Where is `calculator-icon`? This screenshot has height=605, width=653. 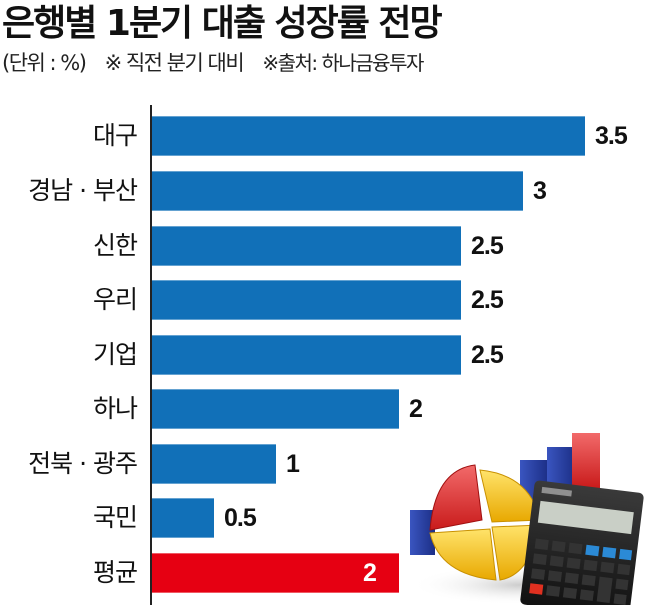 calculator-icon is located at coordinates (582, 542).